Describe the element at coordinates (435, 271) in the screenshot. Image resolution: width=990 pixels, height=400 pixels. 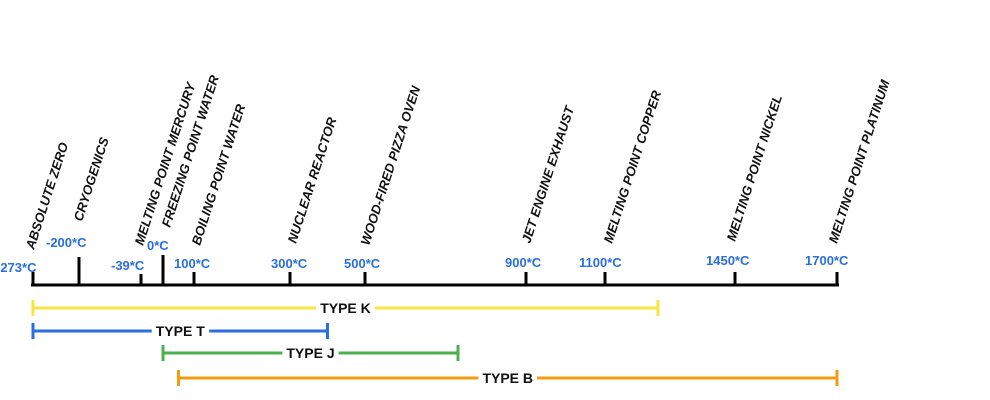
I see `temperature-axis` at that location.